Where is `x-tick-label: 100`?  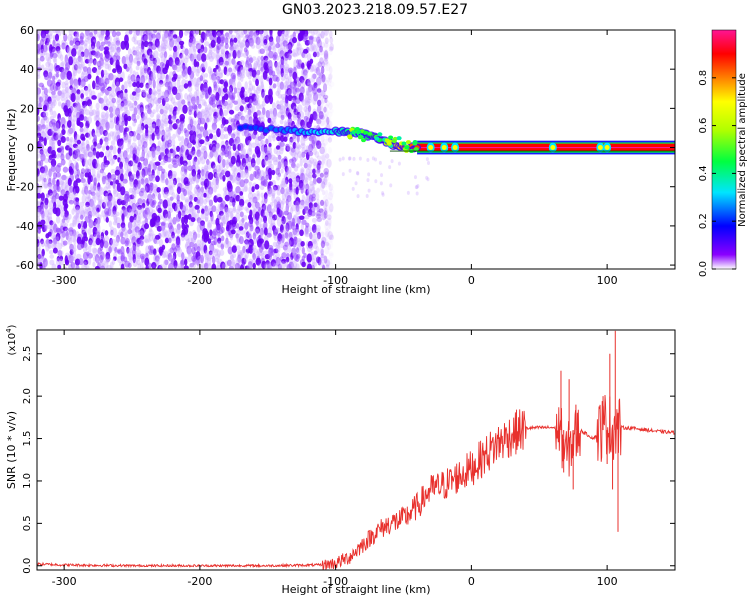 x-tick-label: 100 is located at coordinates (607, 280).